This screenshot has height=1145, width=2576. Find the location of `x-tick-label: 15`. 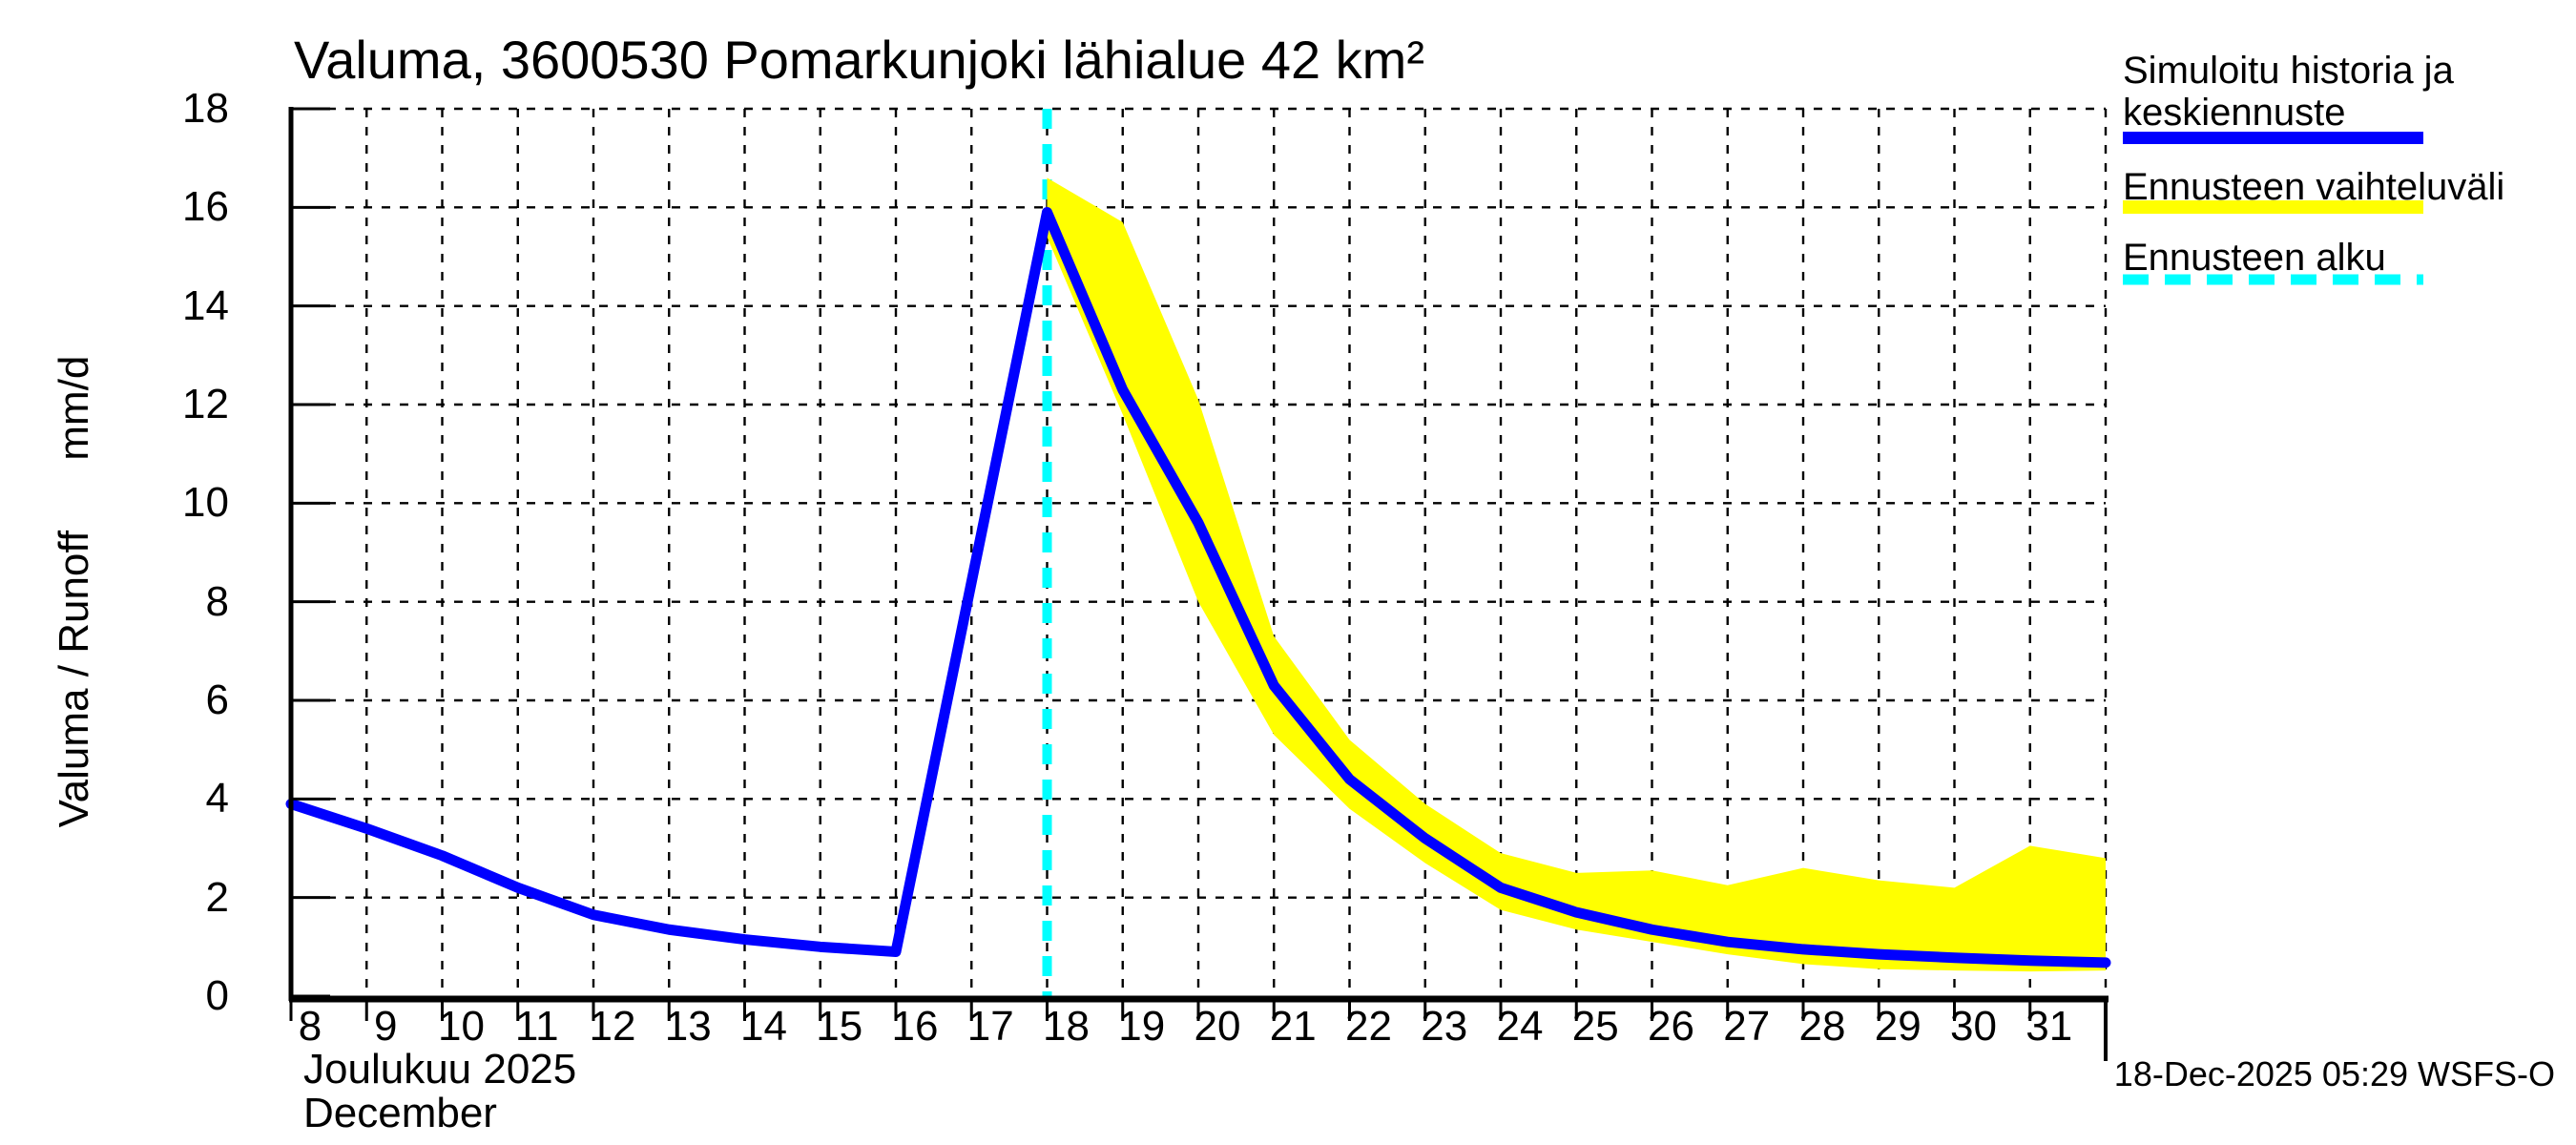

x-tick-label: 15 is located at coordinates (839, 1026).